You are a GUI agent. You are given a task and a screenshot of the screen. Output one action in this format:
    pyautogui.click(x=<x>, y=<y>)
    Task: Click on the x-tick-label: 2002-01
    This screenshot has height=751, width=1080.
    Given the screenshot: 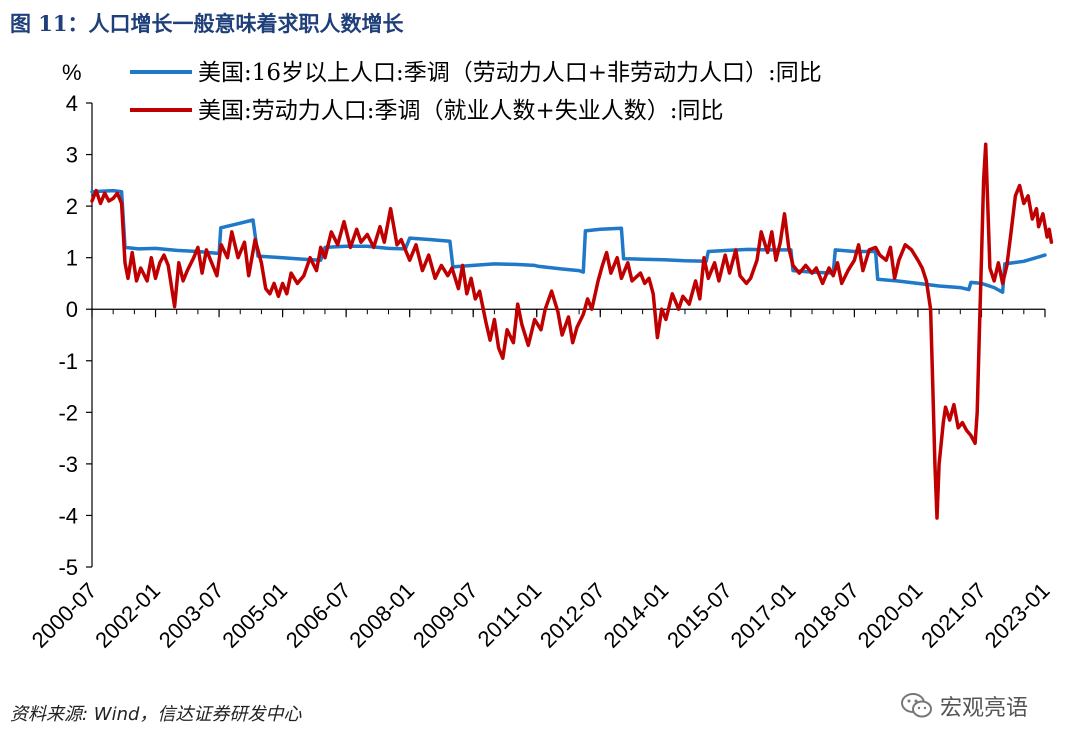 What is the action you would take?
    pyautogui.click(x=127, y=615)
    